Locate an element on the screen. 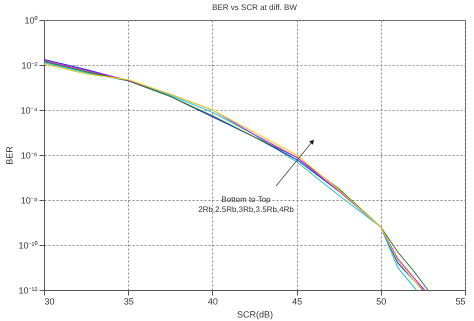  x-tick-label: 45 is located at coordinates (297, 301).